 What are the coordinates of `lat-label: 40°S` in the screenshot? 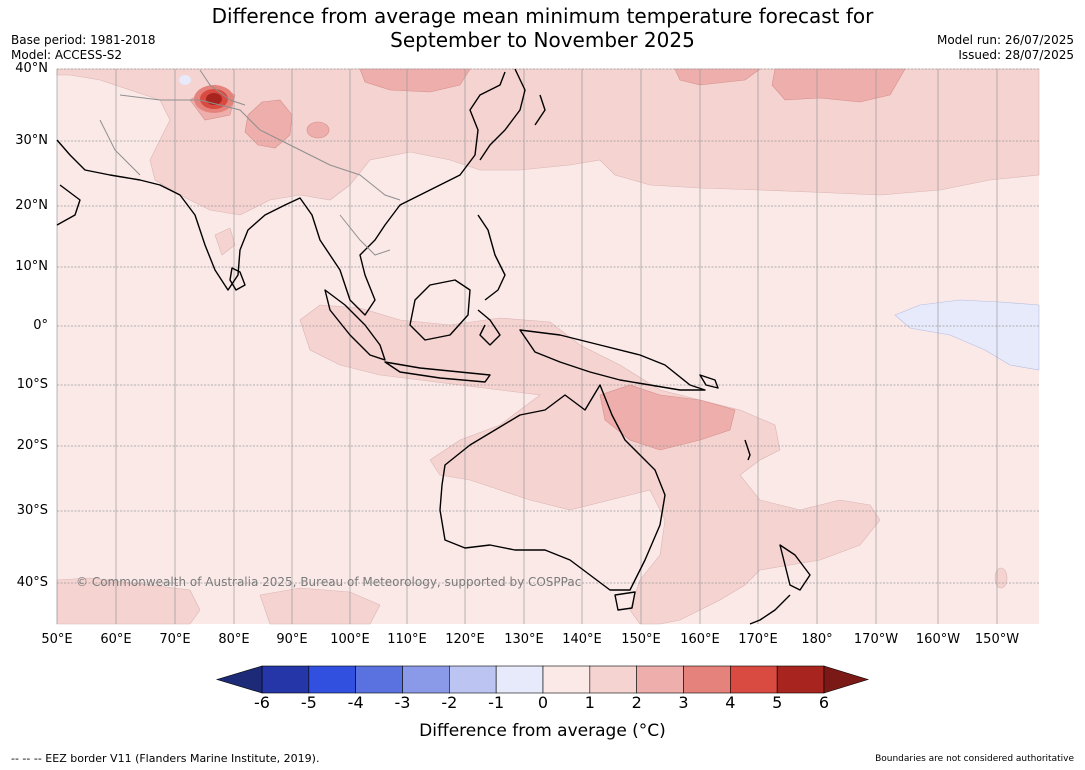 It's located at (32, 582).